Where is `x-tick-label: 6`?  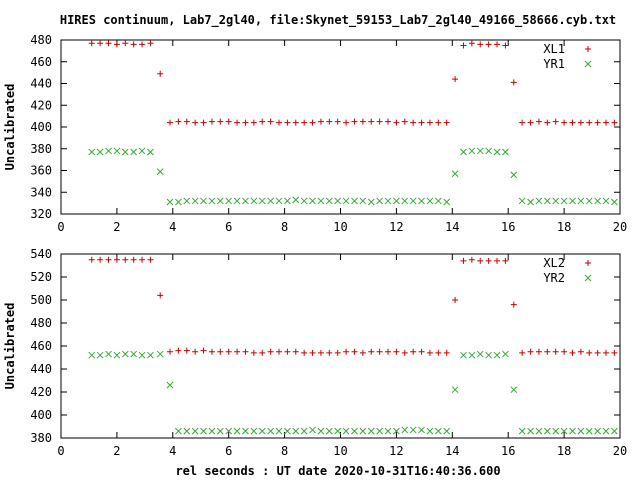 x-tick-label: 6 is located at coordinates (228, 451).